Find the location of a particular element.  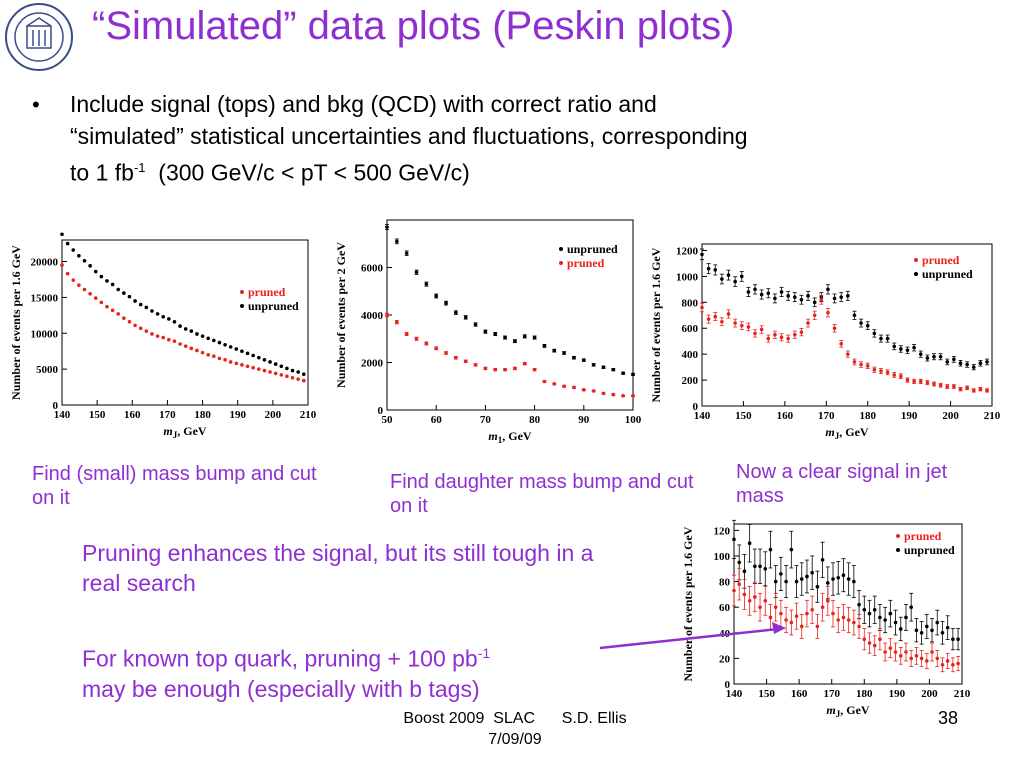

x-axis-label-sub: J is located at coordinates (838, 714).